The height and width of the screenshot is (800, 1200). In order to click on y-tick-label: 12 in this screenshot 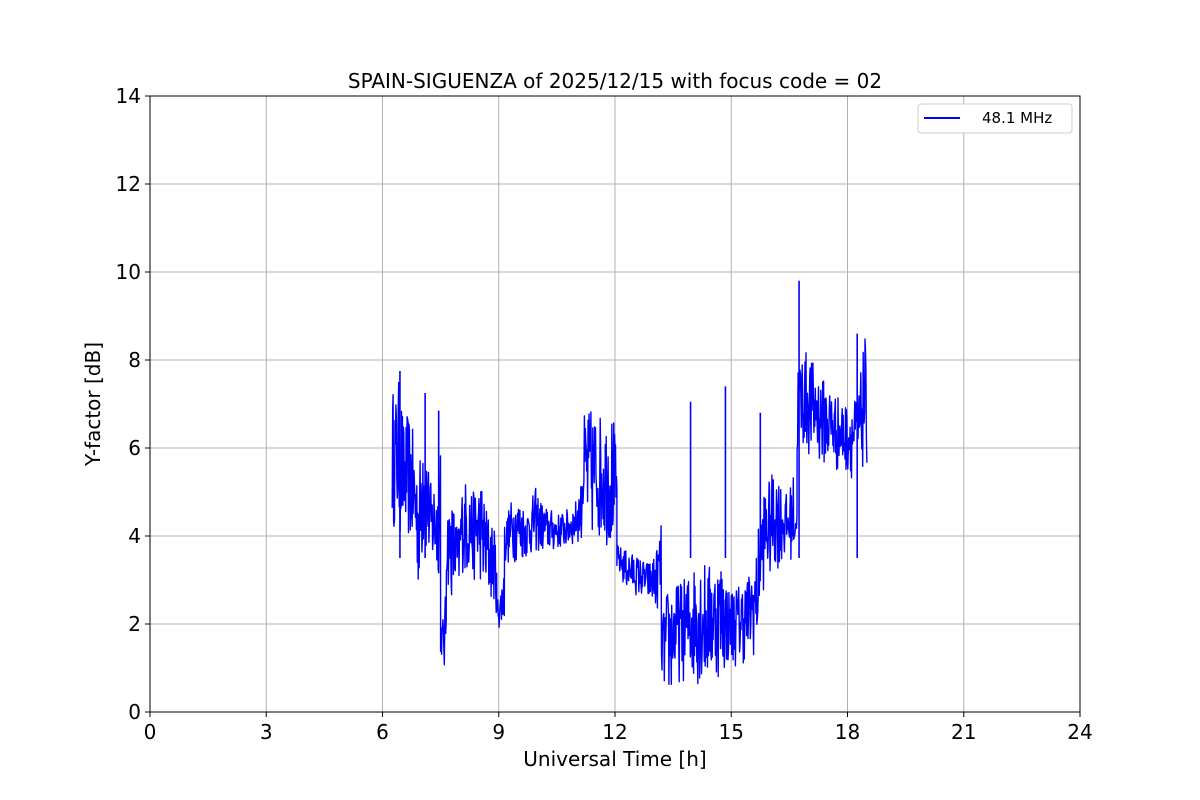, I will do `click(128, 184)`.